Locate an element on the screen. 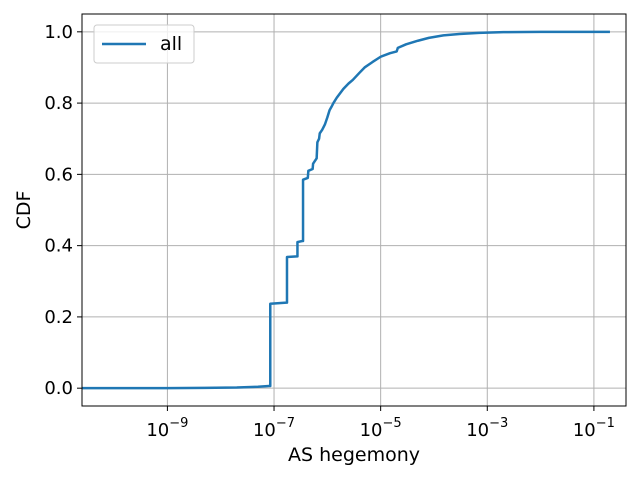 The width and height of the screenshot is (640, 480). x-tick-label: 10⁻⁵ is located at coordinates (381, 428).